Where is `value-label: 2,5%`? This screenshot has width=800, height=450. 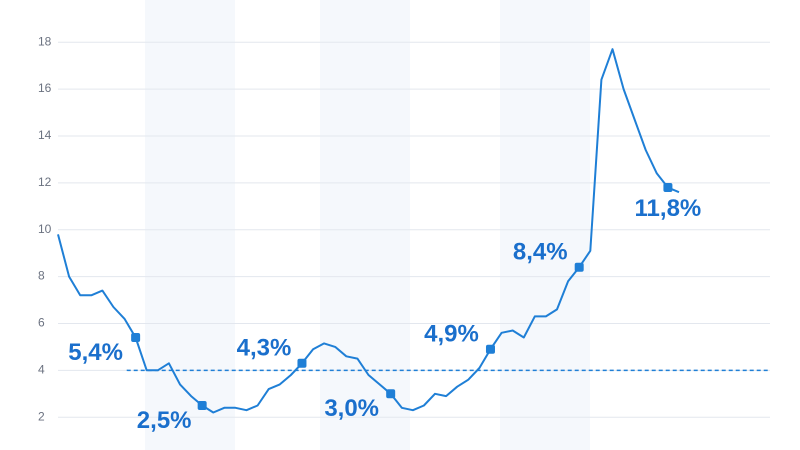 value-label: 2,5% is located at coordinates (164, 420).